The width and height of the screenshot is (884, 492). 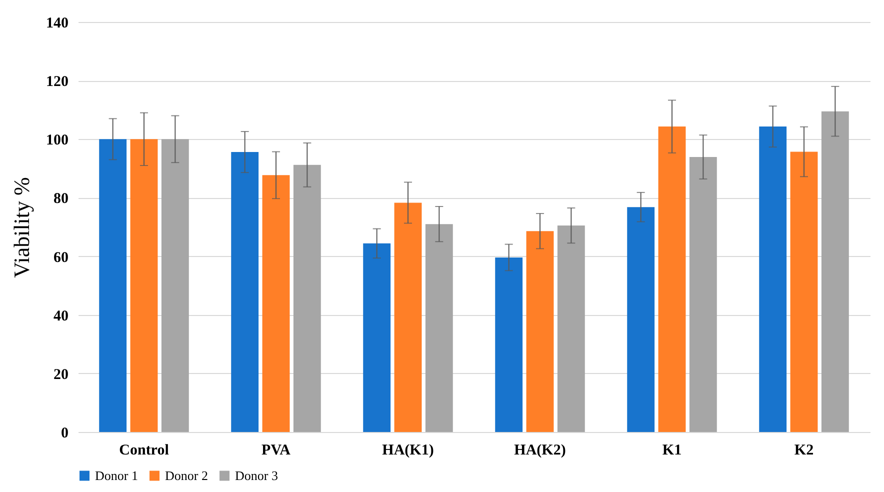 I want to click on legend-label: Donor 2, so click(x=186, y=475).